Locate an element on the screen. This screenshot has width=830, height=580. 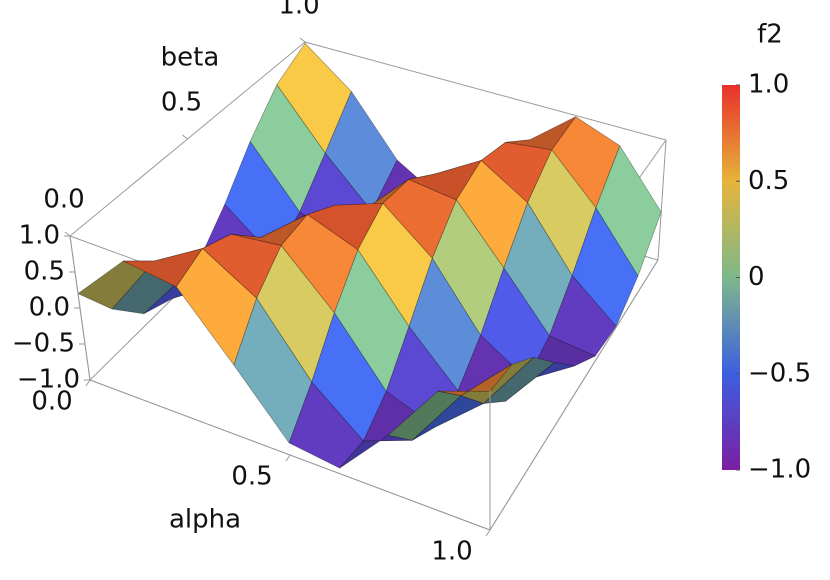
colorbar-tick-label: −1.0 is located at coordinates (779, 470).